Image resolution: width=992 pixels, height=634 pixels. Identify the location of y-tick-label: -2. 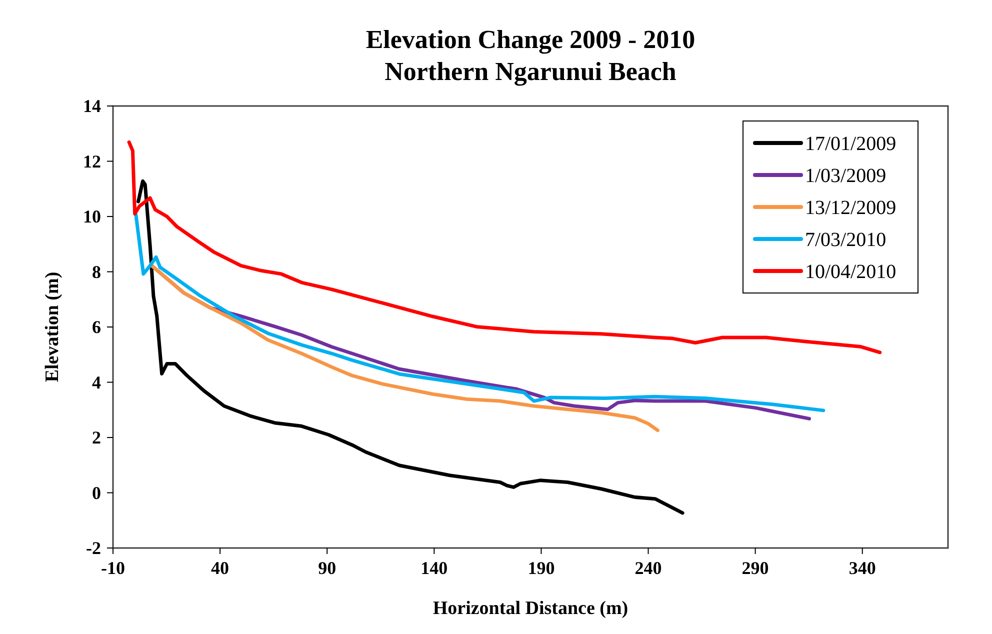
(93, 548).